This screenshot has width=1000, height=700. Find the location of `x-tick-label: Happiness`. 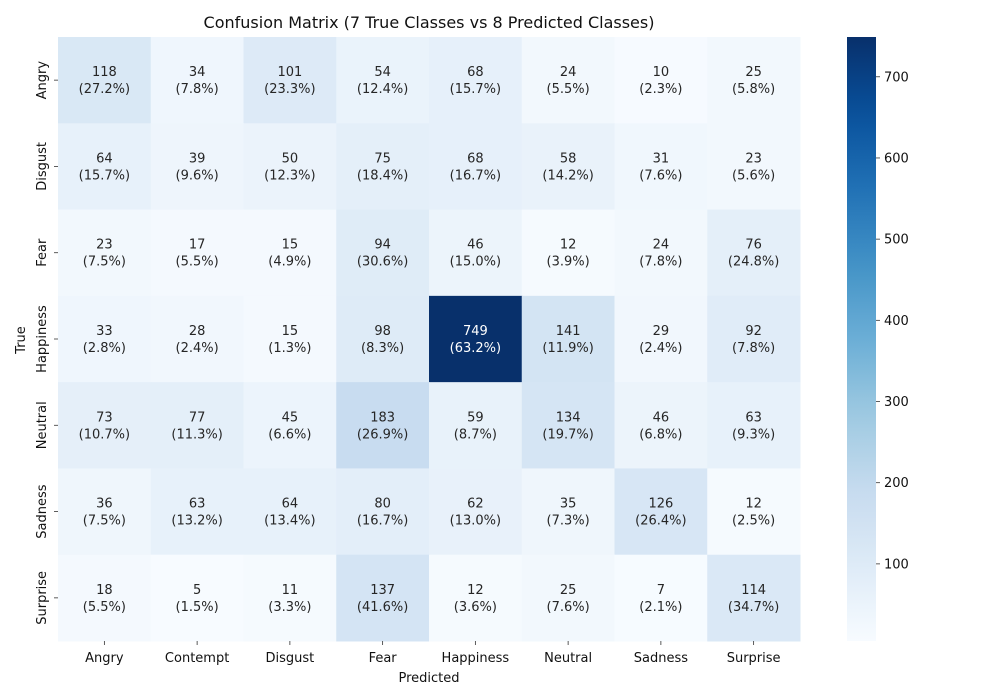

x-tick-label: Happiness is located at coordinates (476, 658).